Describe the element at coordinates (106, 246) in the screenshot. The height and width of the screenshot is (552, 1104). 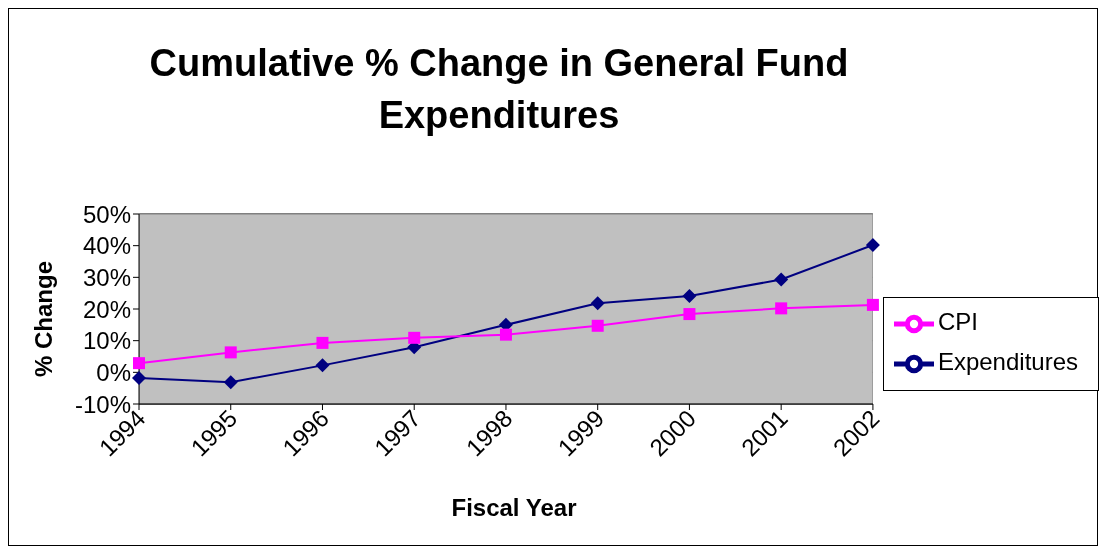
I see `y-tick-label: 40%` at that location.